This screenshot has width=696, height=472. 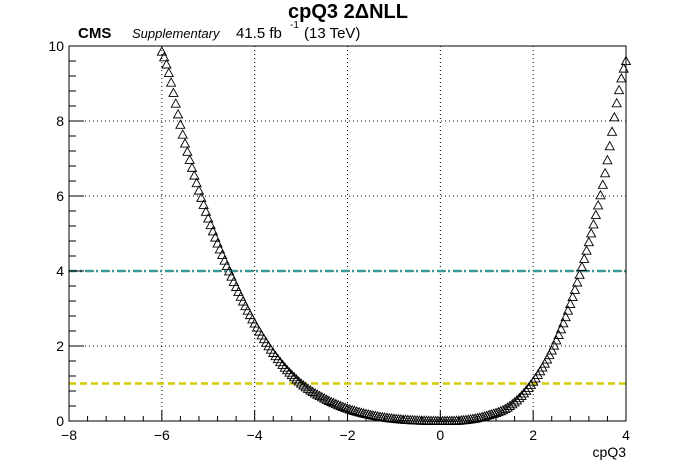 I want to click on x-tick-label: −4, so click(x=255, y=435).